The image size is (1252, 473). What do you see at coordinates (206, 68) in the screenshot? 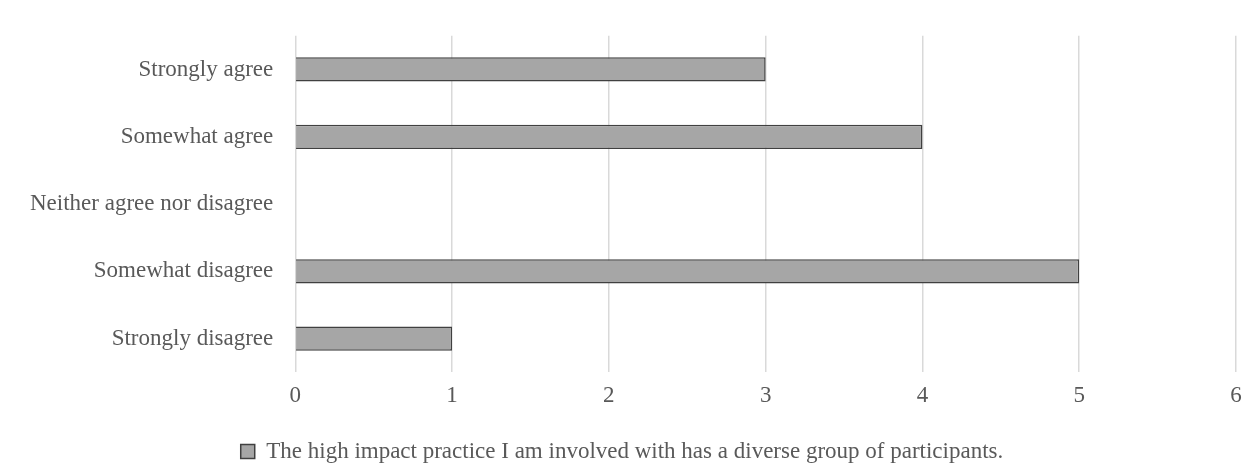
I see `y-tick-label: Strongly agree` at bounding box center [206, 68].